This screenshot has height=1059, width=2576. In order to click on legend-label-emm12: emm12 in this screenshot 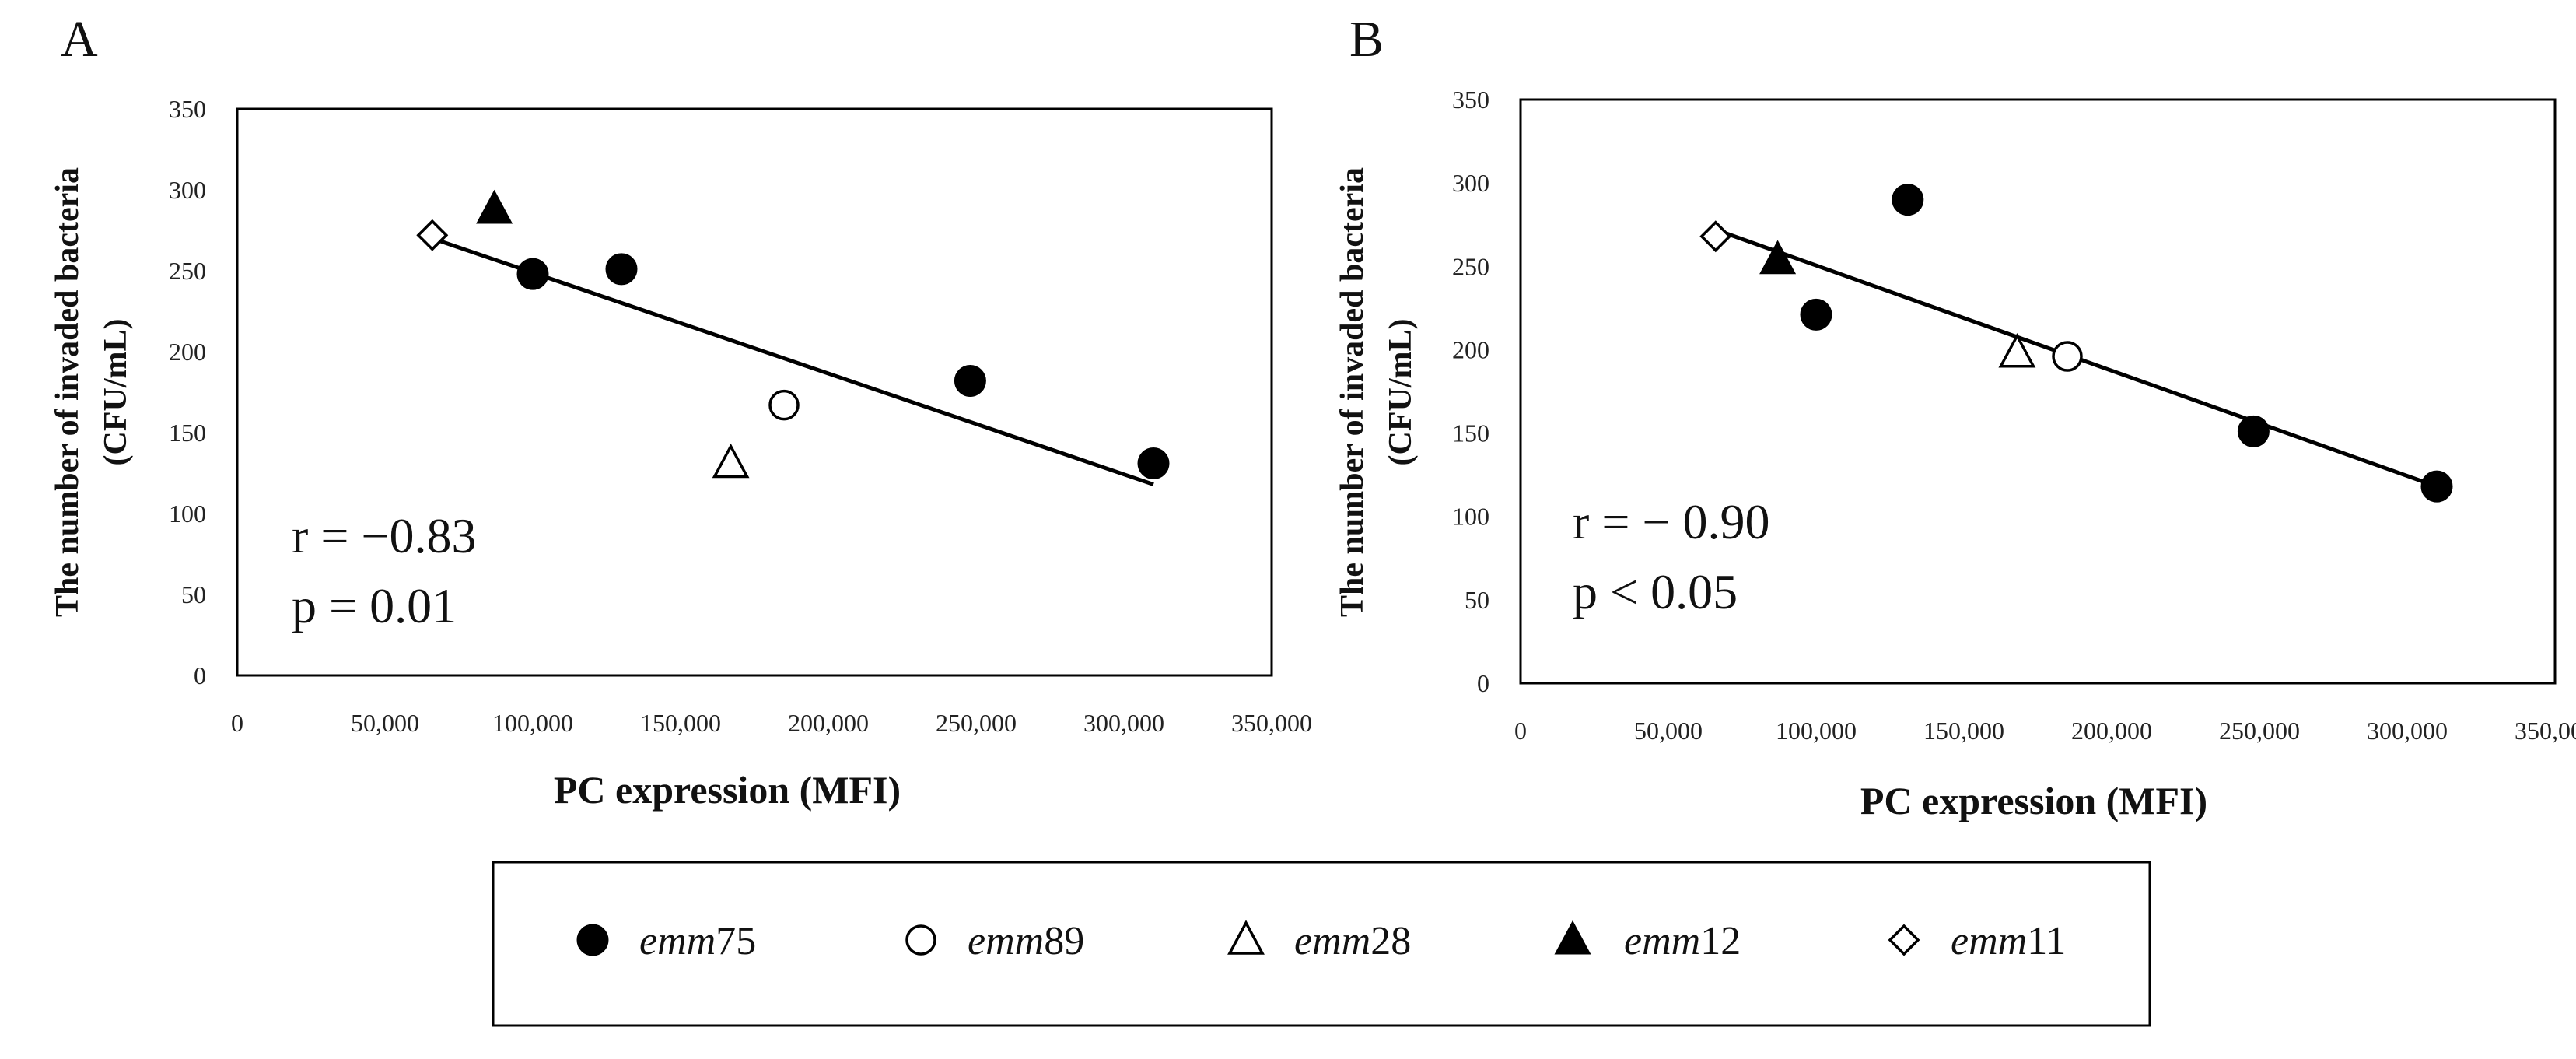, I will do `click(1682, 941)`.